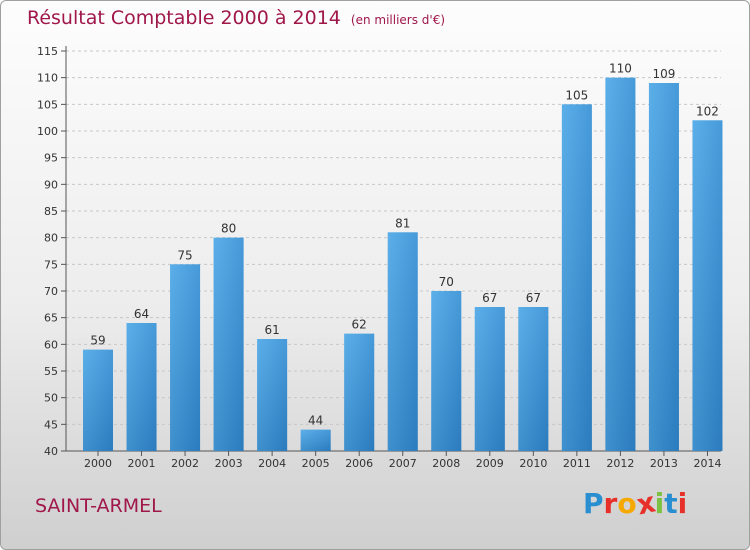 The image size is (750, 550). I want to click on x-tick-label: 2001, so click(142, 463).